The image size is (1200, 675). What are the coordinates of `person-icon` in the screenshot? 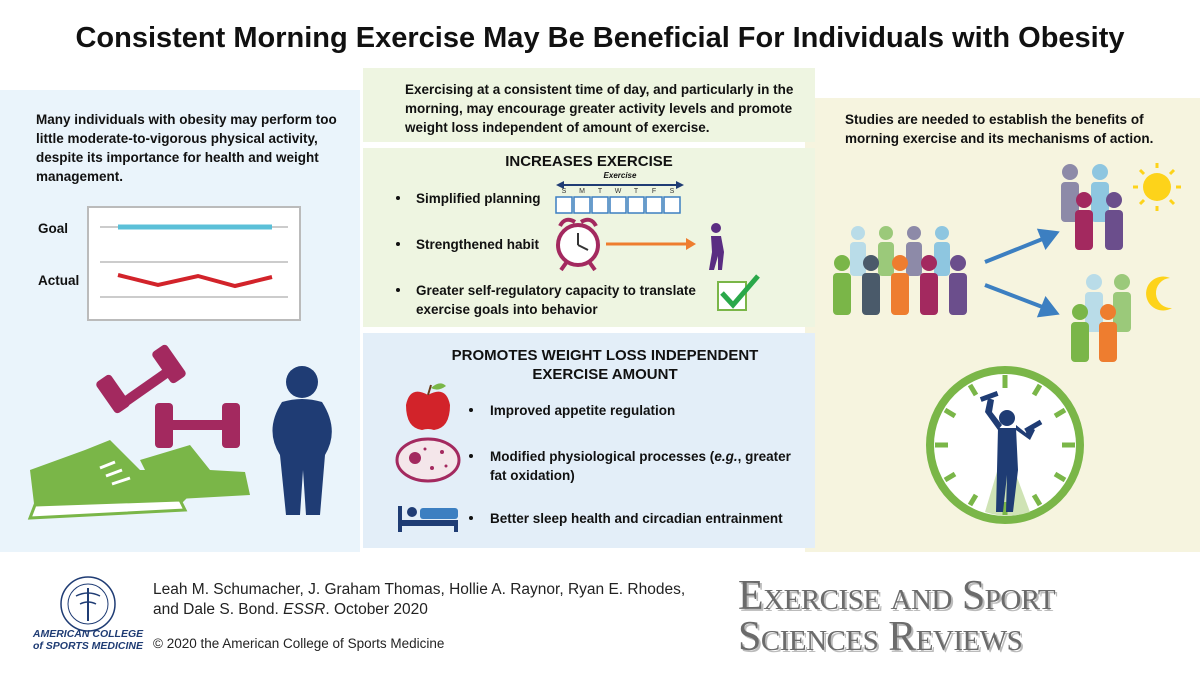 It's located at (302, 440).